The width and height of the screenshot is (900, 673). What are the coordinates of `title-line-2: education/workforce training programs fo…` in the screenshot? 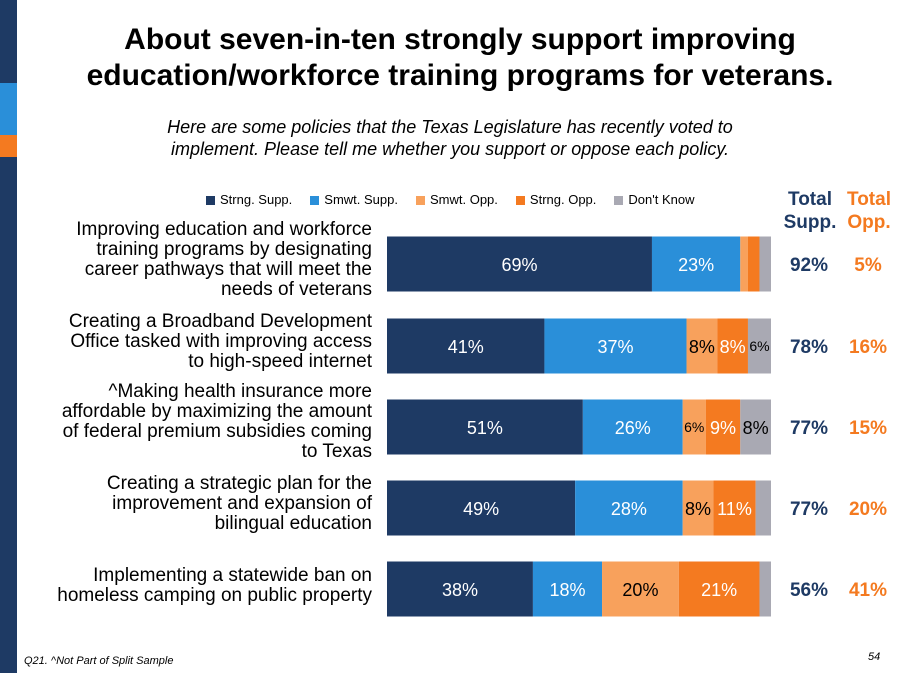 It's located at (460, 75).